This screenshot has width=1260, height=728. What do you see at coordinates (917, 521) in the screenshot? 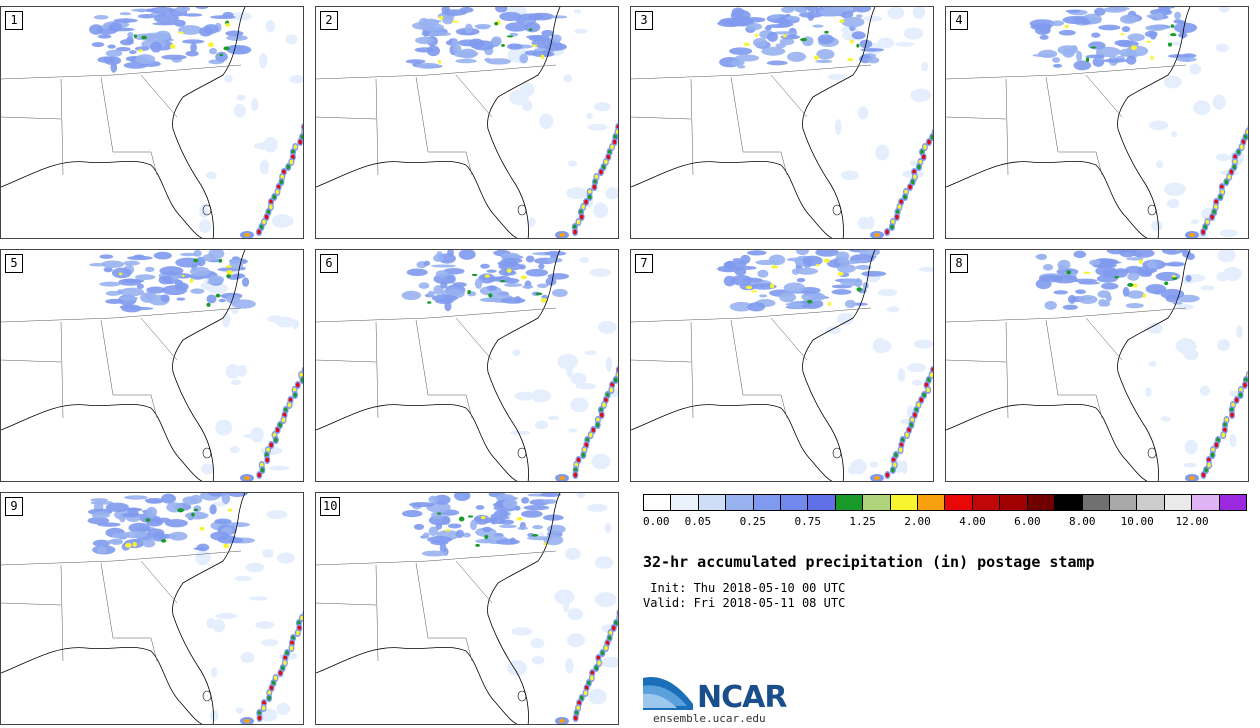
I see `colorbar-tick-label: 2.00` at bounding box center [917, 521].